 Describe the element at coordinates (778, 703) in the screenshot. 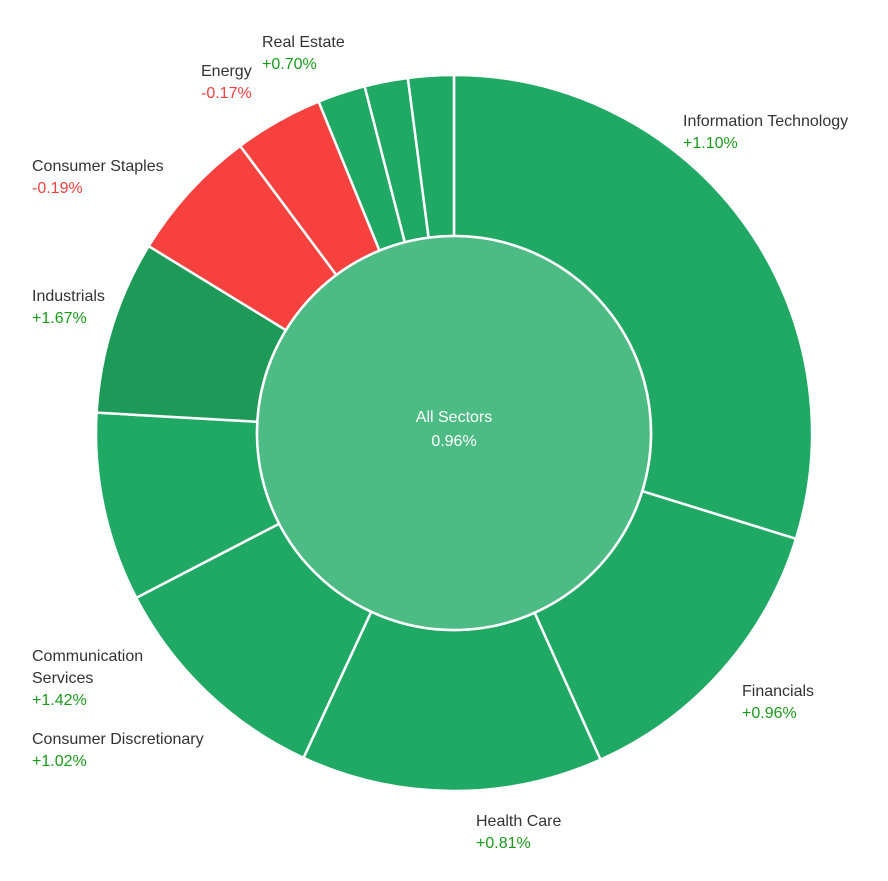

I see `label-financials: Financials +0.96%` at that location.